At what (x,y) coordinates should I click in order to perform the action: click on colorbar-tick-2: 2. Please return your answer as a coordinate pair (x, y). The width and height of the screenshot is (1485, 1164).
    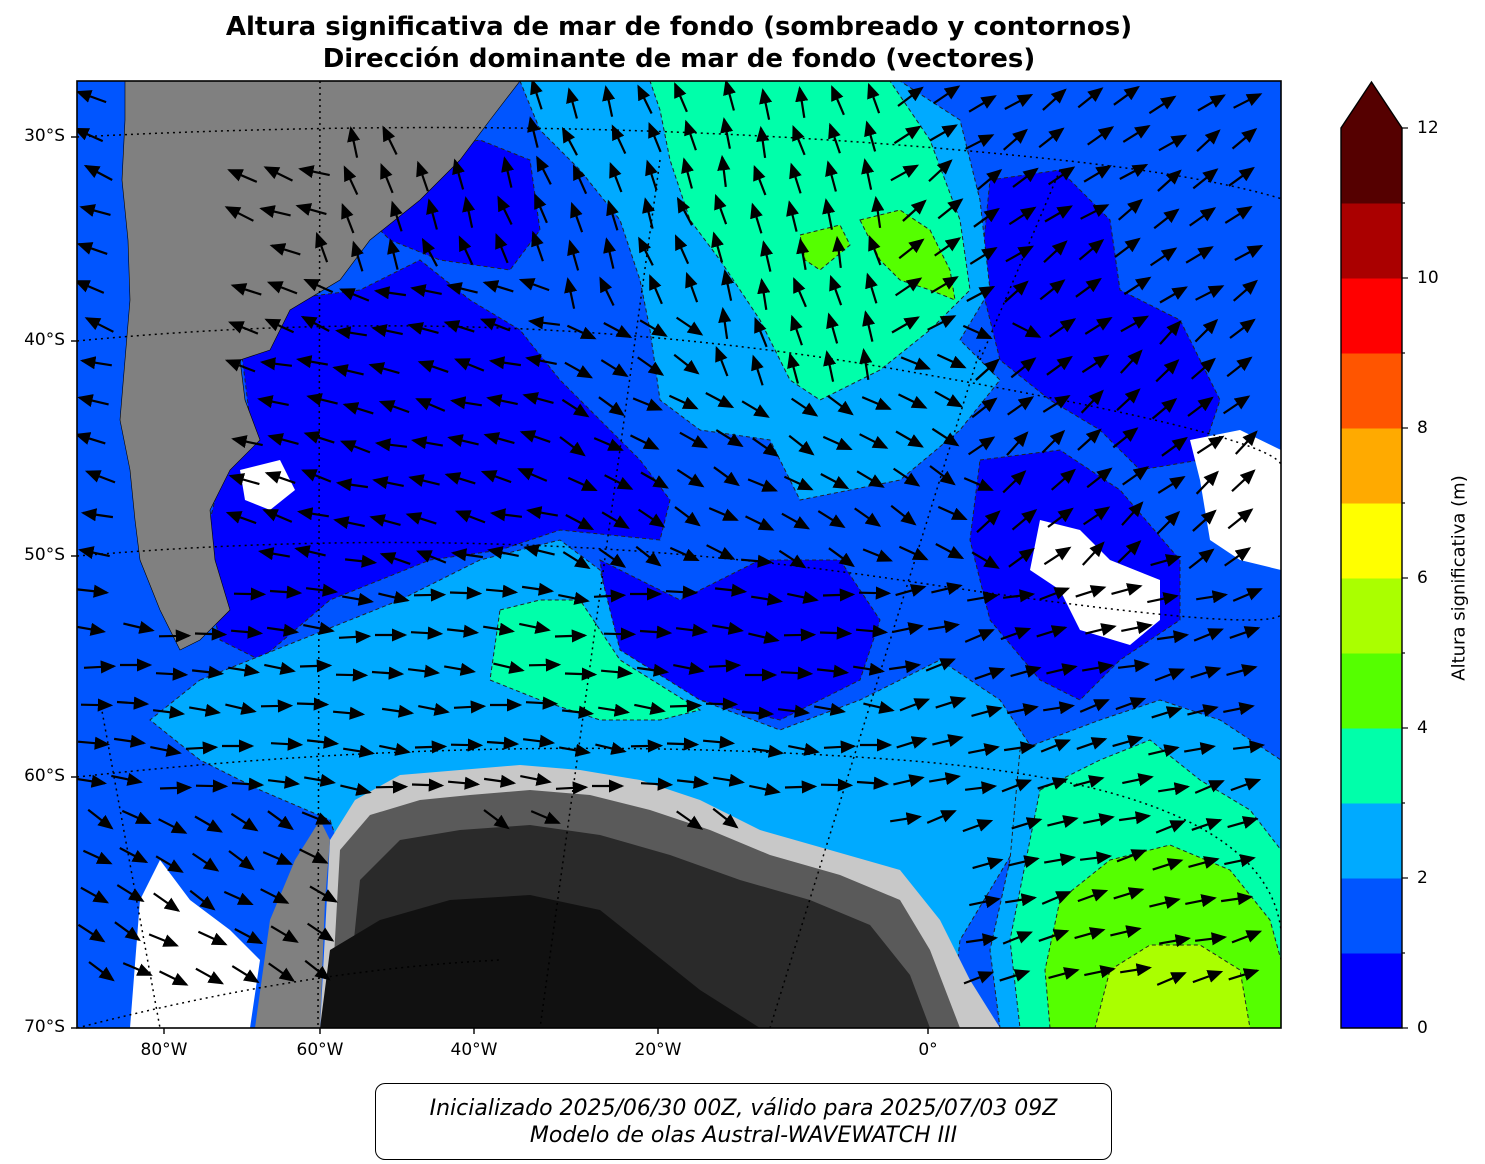
    Looking at the image, I should click on (1422, 878).